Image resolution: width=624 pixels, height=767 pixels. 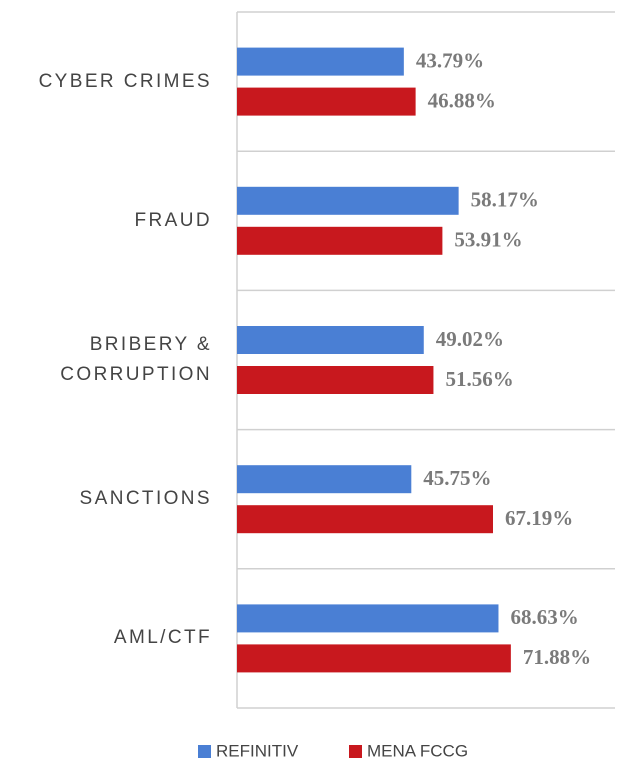 I want to click on value-label: 46.88%, so click(x=462, y=100).